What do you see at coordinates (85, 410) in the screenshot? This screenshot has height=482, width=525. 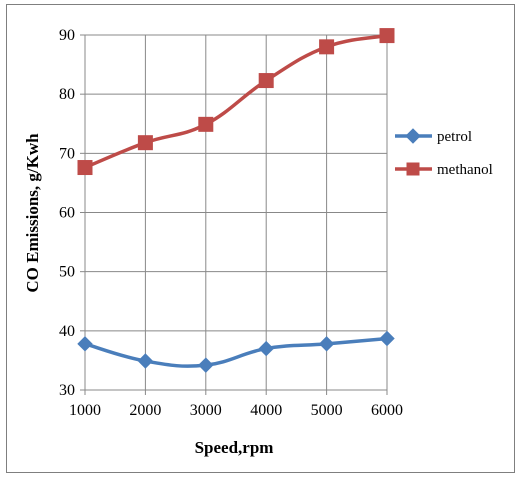 I see `x-tick-label: 1000` at bounding box center [85, 410].